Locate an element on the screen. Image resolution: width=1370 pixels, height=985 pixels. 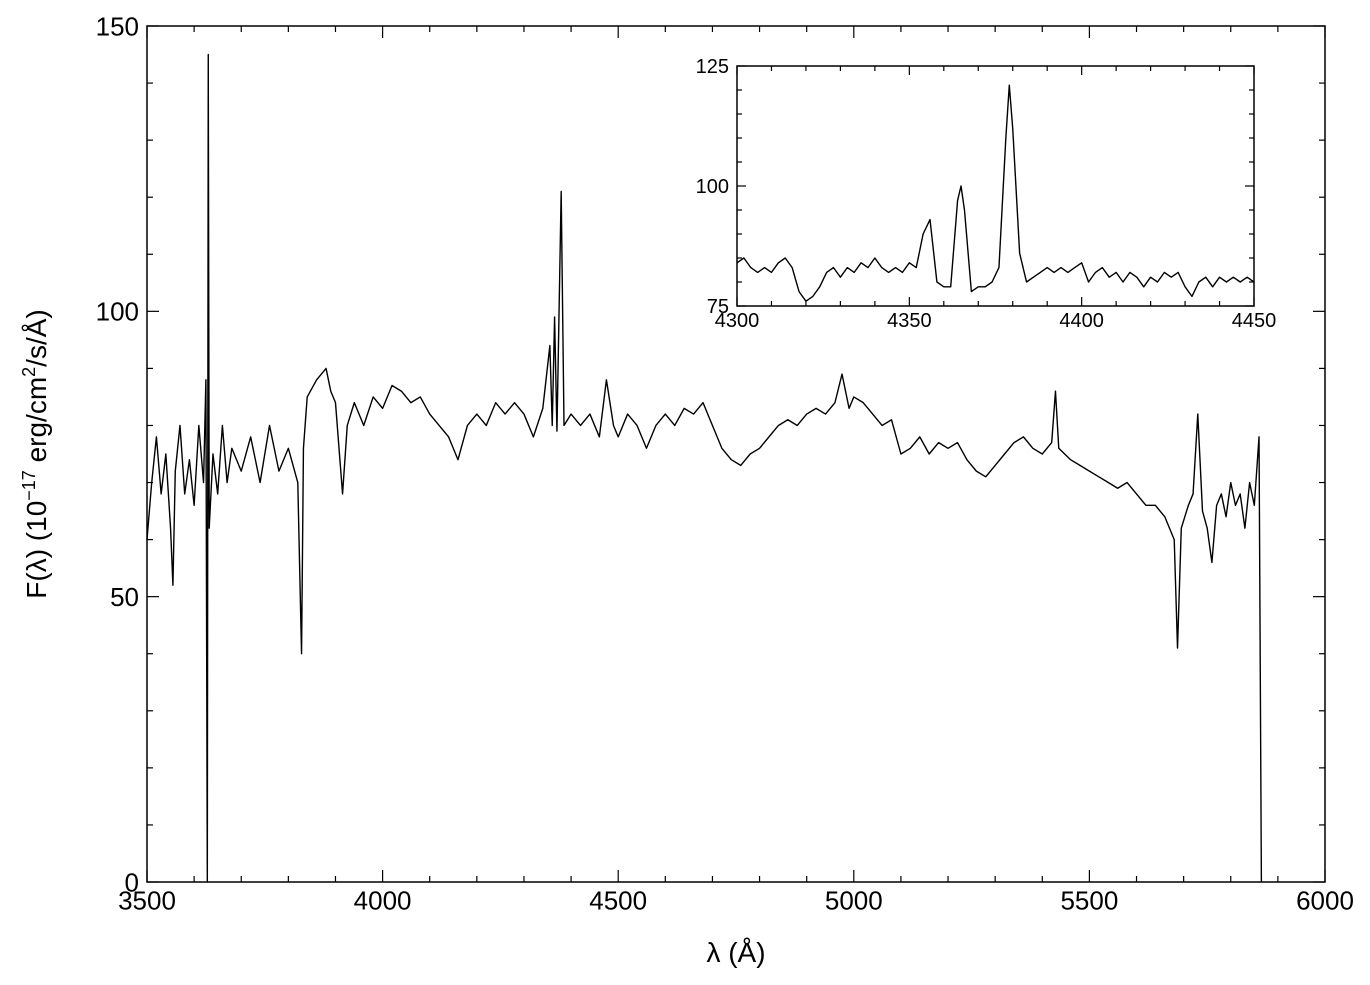
y-tick-label: 0 is located at coordinates (132, 882).